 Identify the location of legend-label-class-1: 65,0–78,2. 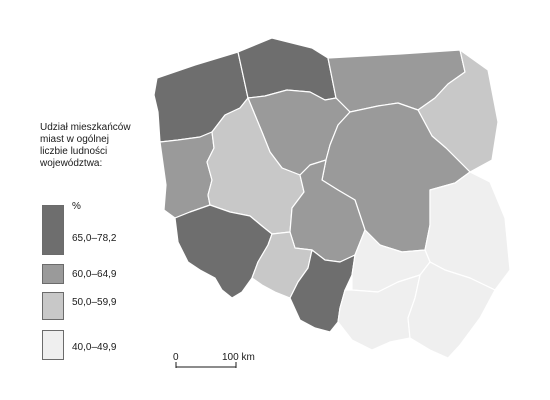
(94, 238).